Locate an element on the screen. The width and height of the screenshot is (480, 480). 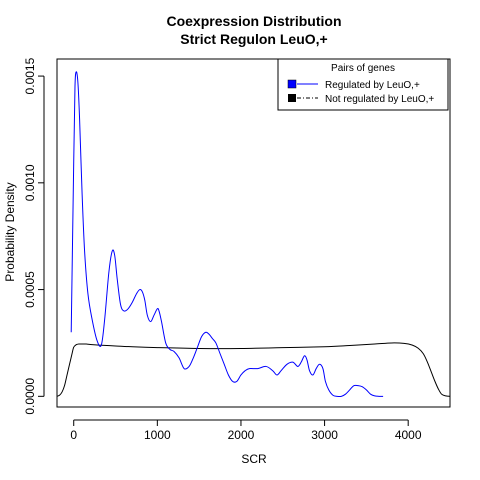
x-tick-label: 2000 is located at coordinates (241, 435).